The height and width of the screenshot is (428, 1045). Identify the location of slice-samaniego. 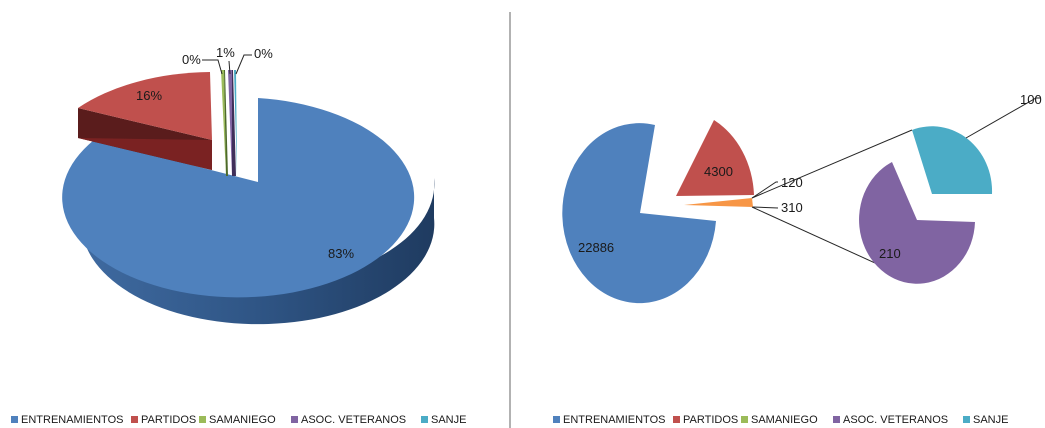
(223, 123).